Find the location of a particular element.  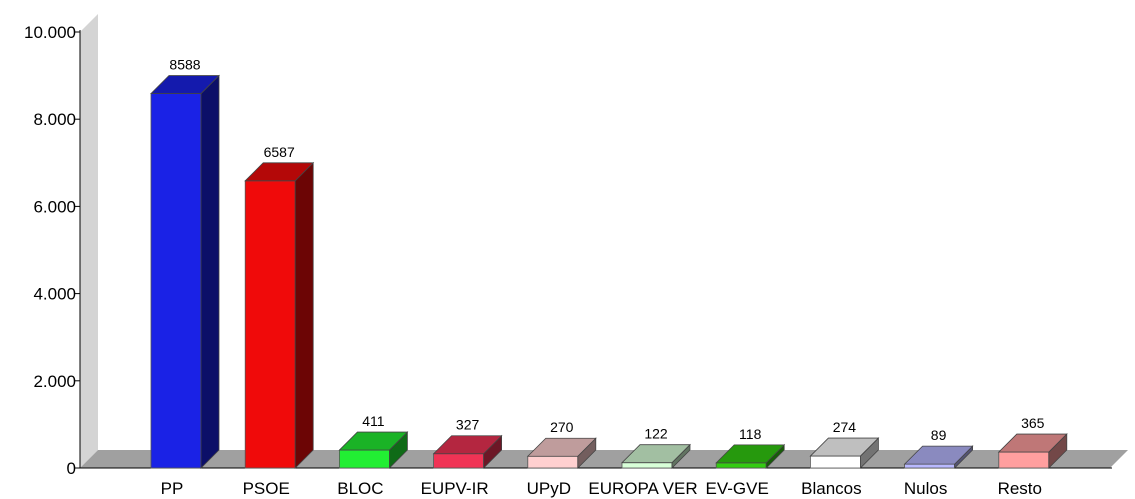

bar: 118 is located at coordinates (750, 447).